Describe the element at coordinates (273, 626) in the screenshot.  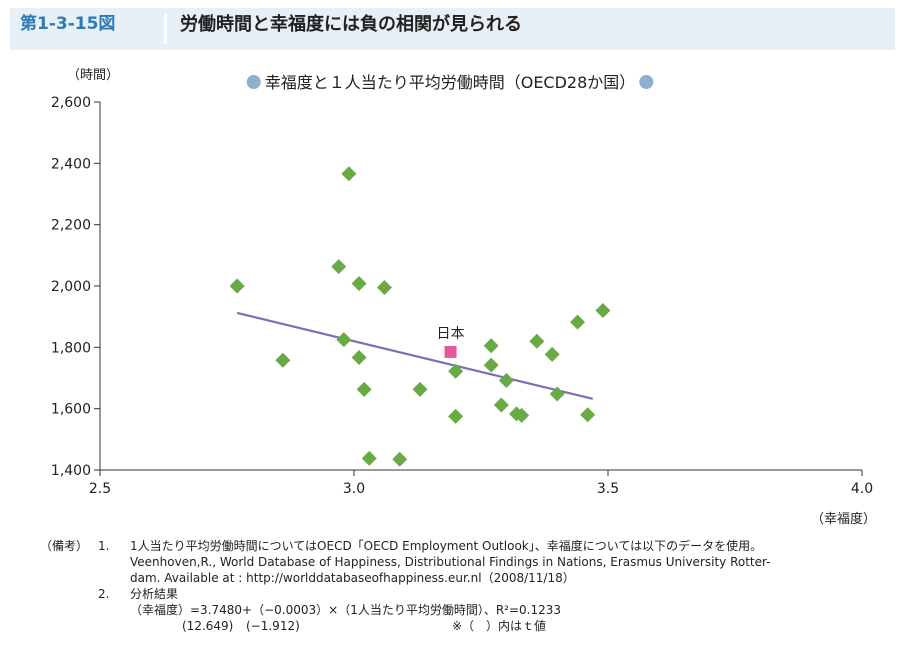
I see `t-value: (−1.912)` at that location.